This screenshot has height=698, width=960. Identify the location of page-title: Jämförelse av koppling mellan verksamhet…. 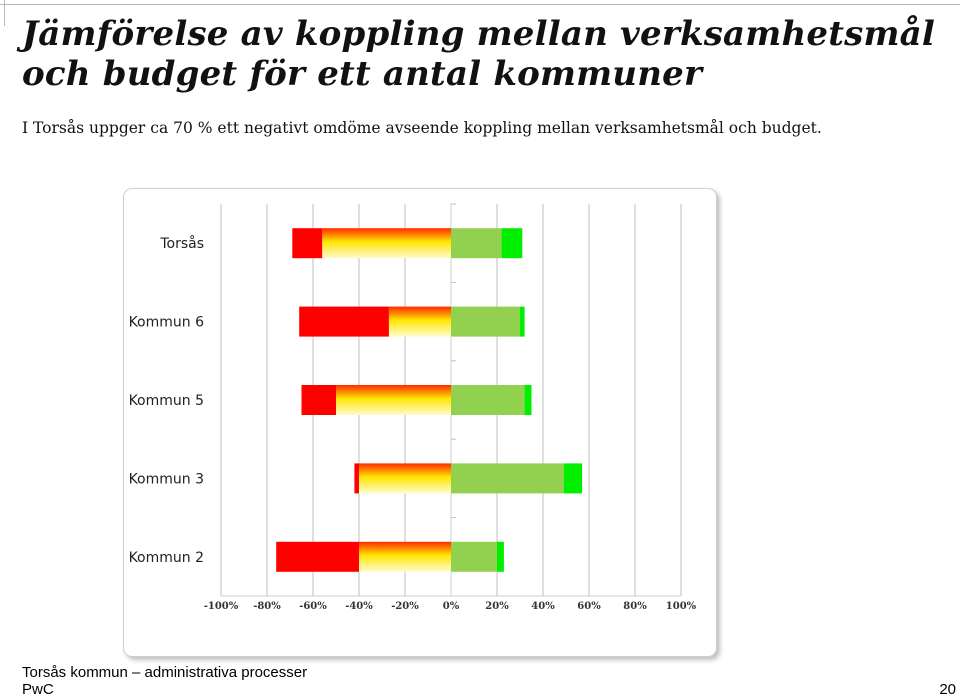
(478, 54).